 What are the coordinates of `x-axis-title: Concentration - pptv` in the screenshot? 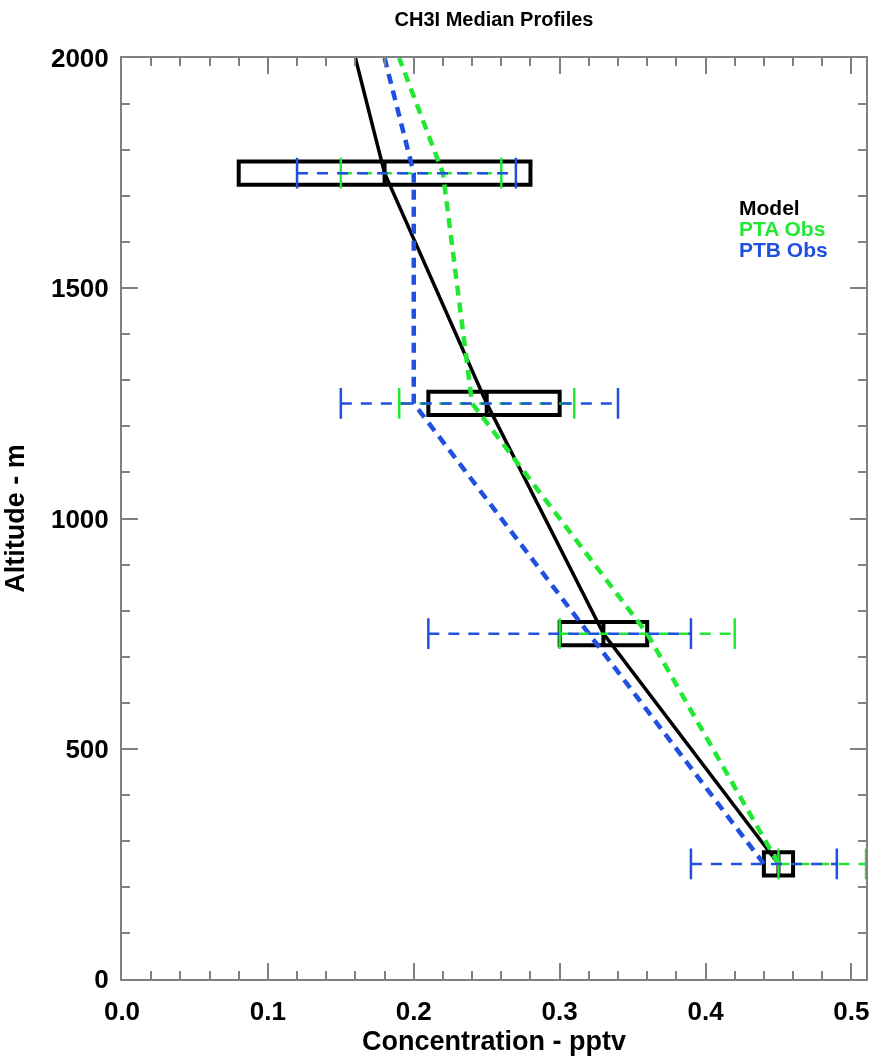 It's located at (494, 1041).